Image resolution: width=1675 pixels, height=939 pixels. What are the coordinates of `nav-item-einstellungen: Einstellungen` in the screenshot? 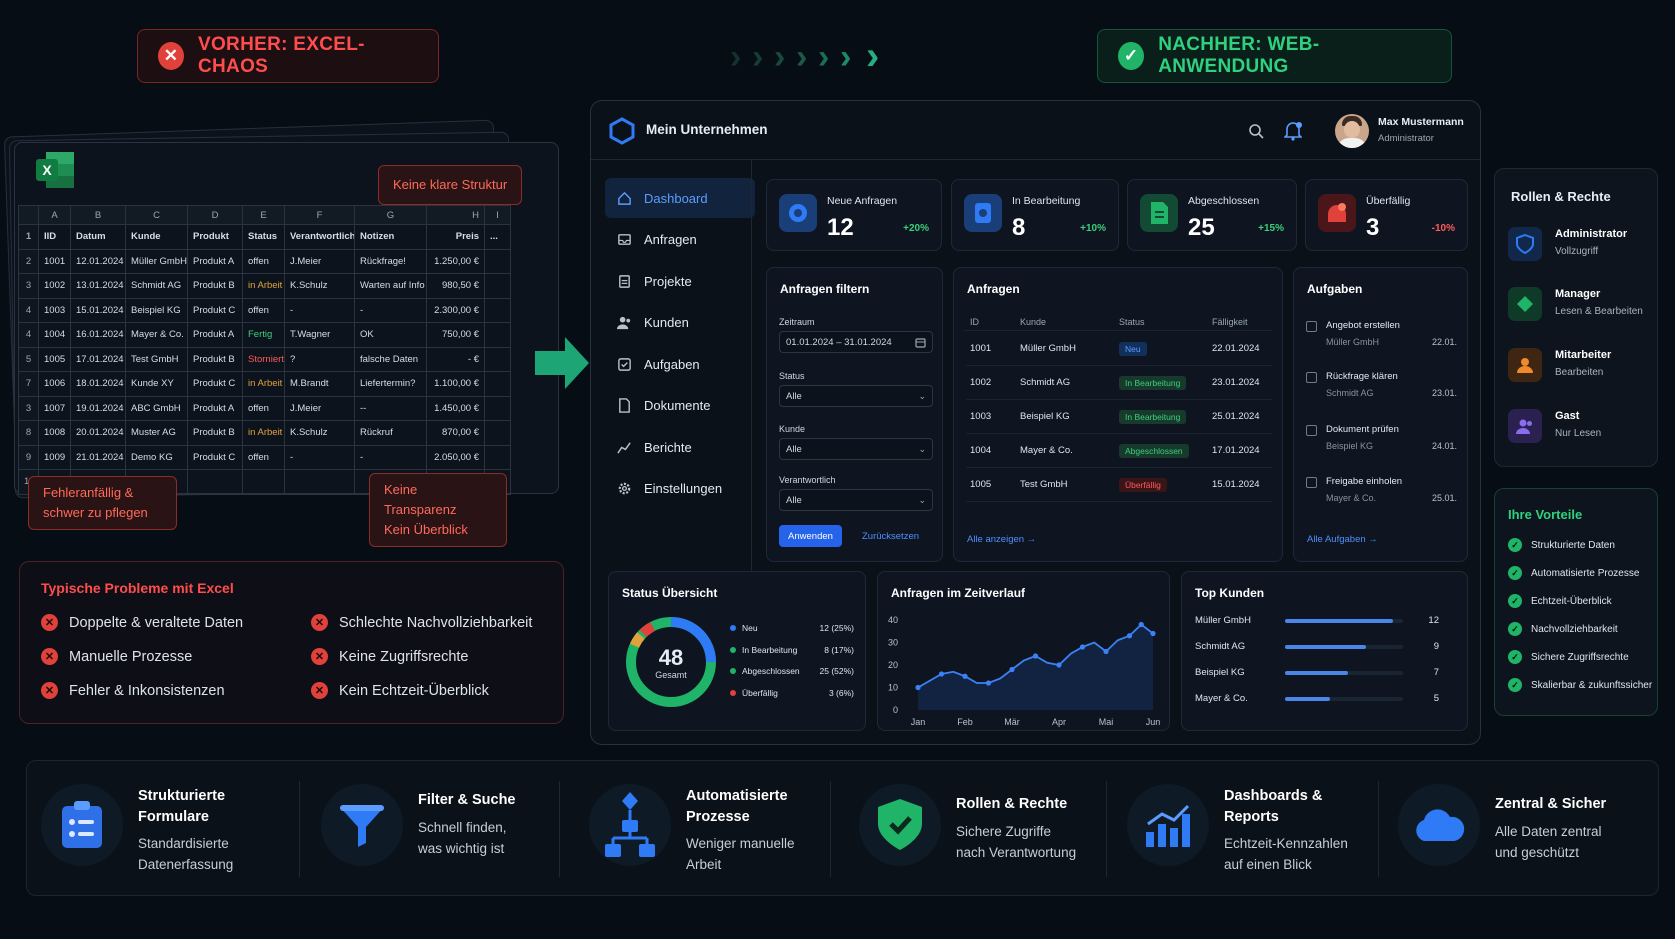 It's located at (680, 489).